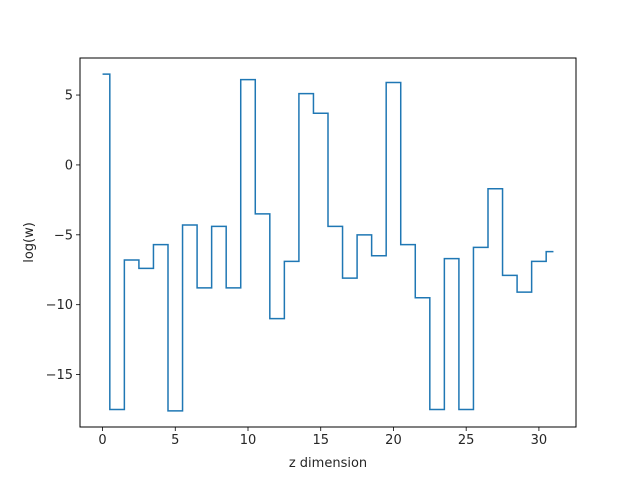 This screenshot has height=480, width=640. I want to click on y-tick-label: 0, so click(69, 165).